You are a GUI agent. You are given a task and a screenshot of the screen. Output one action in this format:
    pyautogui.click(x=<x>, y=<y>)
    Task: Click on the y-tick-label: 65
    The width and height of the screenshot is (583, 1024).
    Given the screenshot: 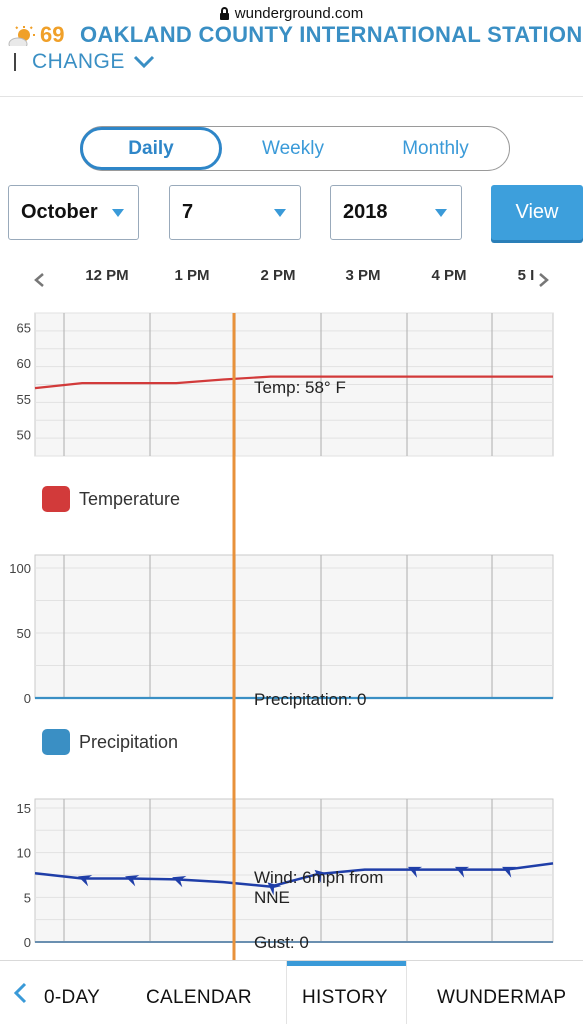 What is the action you would take?
    pyautogui.click(x=24, y=327)
    